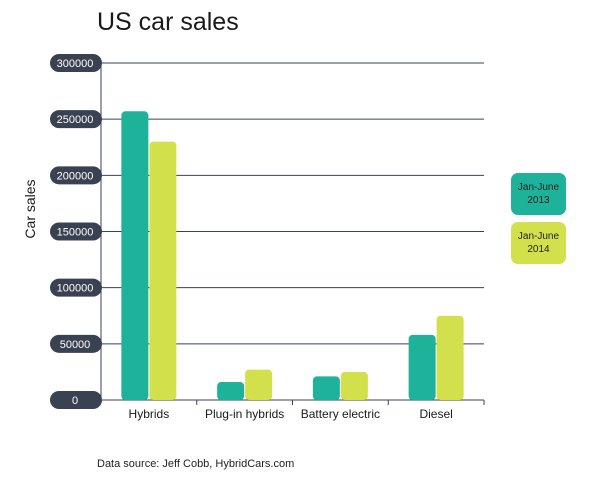  Describe the element at coordinates (538, 243) in the screenshot. I see `legend-item-2014: Jan-June 2014` at that location.